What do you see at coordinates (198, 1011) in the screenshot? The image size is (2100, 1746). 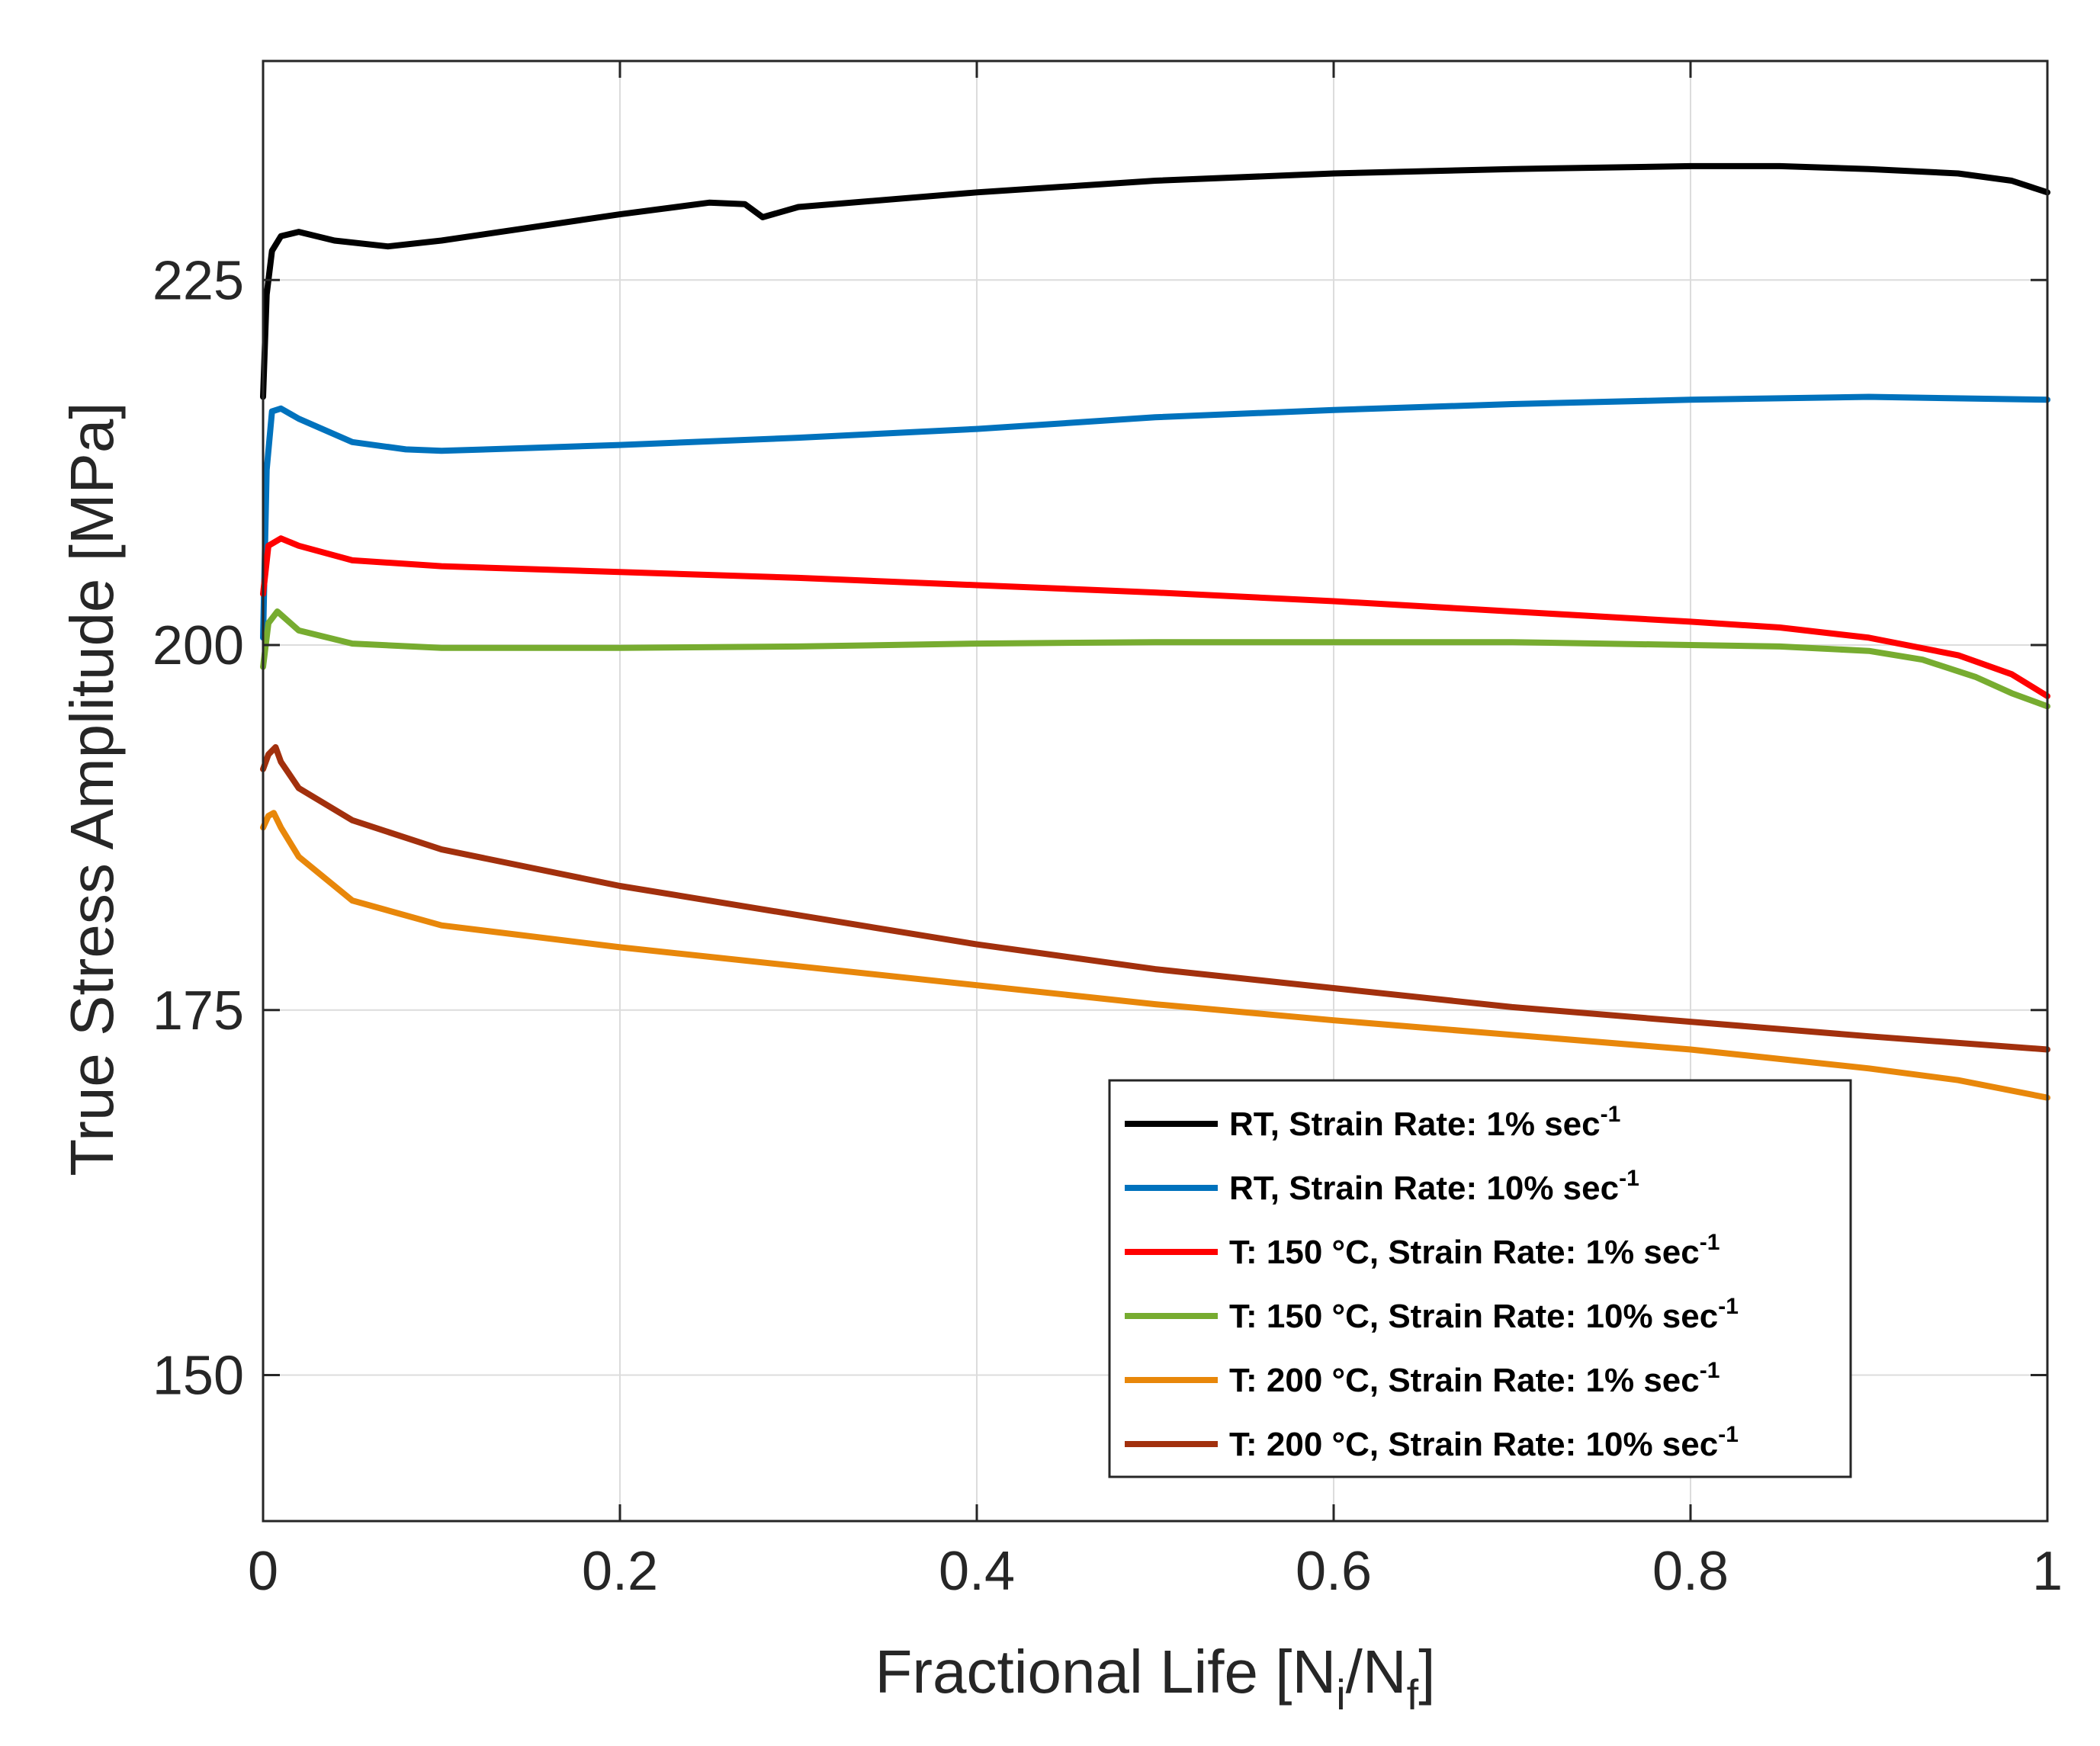 I see `y-tick-label: 175` at bounding box center [198, 1011].